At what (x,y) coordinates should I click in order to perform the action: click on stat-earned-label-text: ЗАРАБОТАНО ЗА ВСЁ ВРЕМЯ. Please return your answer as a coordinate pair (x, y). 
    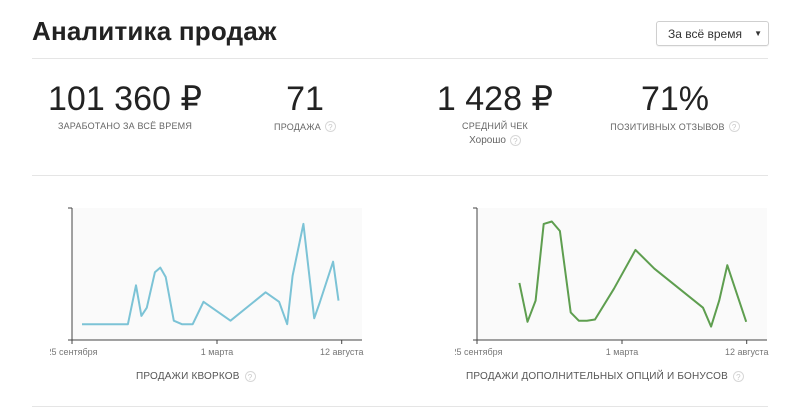
    Looking at the image, I should click on (125, 126).